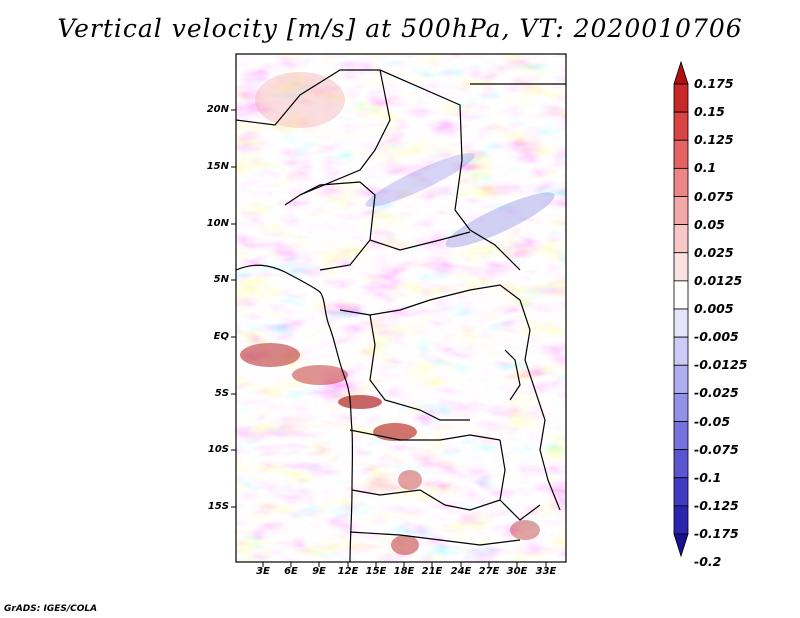 The width and height of the screenshot is (800, 618). What do you see at coordinates (716, 533) in the screenshot?
I see `colorbar-label: -0.175` at bounding box center [716, 533].